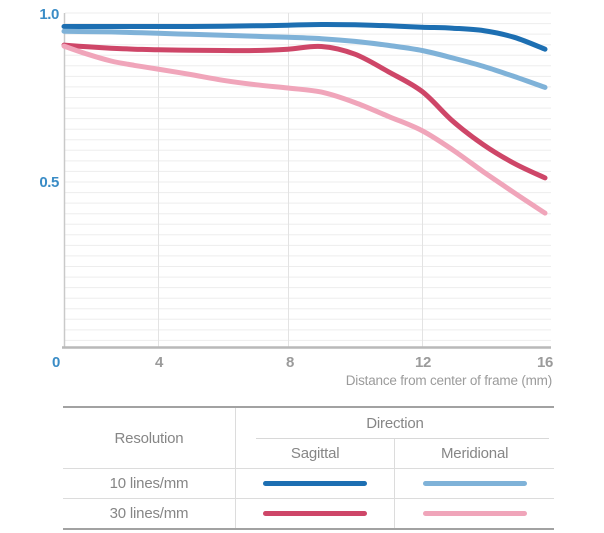 Image resolution: width=604 pixels, height=533 pixels. I want to click on x-tick-label-16: 16, so click(545, 362).